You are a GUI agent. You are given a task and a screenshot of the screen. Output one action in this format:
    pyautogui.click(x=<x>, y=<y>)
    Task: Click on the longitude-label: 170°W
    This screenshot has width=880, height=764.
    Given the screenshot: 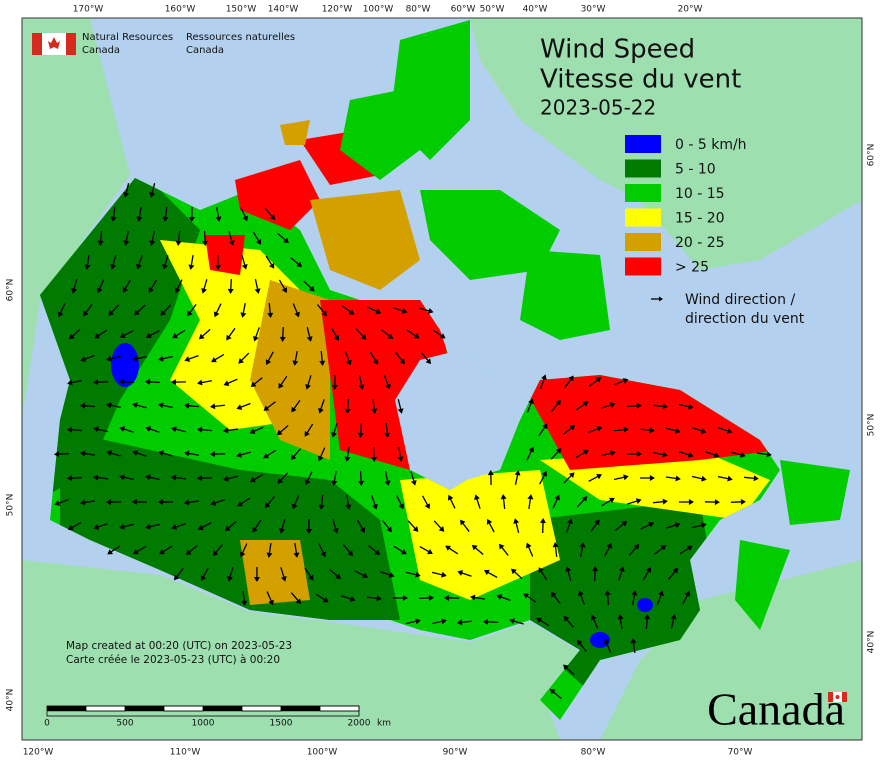 What is the action you would take?
    pyautogui.click(x=88, y=10)
    